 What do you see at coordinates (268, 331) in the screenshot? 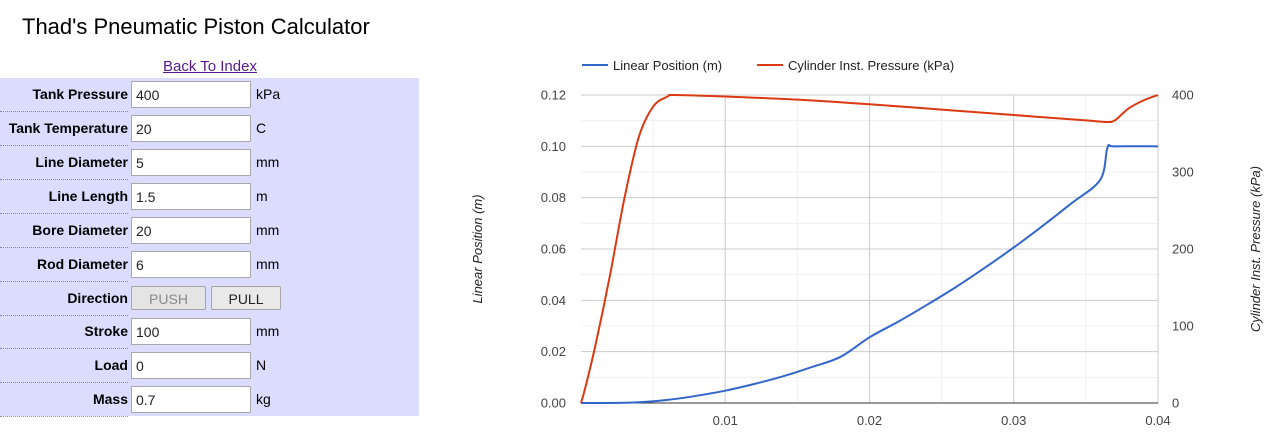
I see `stroke-unit: mm` at bounding box center [268, 331].